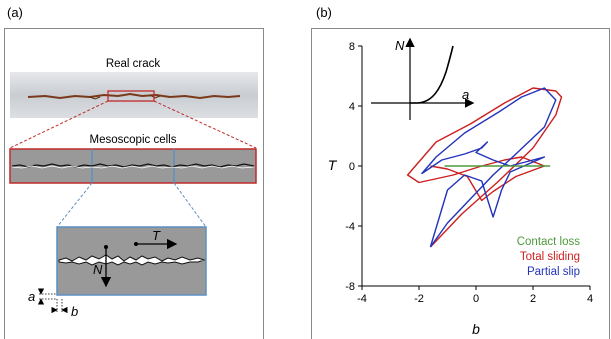 This screenshot has width=611, height=339. Describe the element at coordinates (133, 165) in the screenshot. I see `meso-crack` at that location.